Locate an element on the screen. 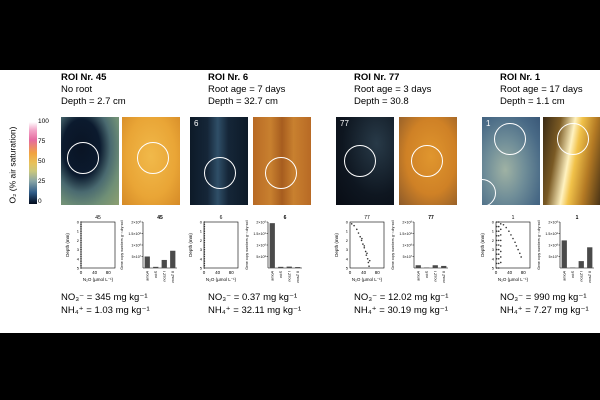 The width and height of the screenshot is (600, 400). y-tick-label: 5 is located at coordinates (78, 268).